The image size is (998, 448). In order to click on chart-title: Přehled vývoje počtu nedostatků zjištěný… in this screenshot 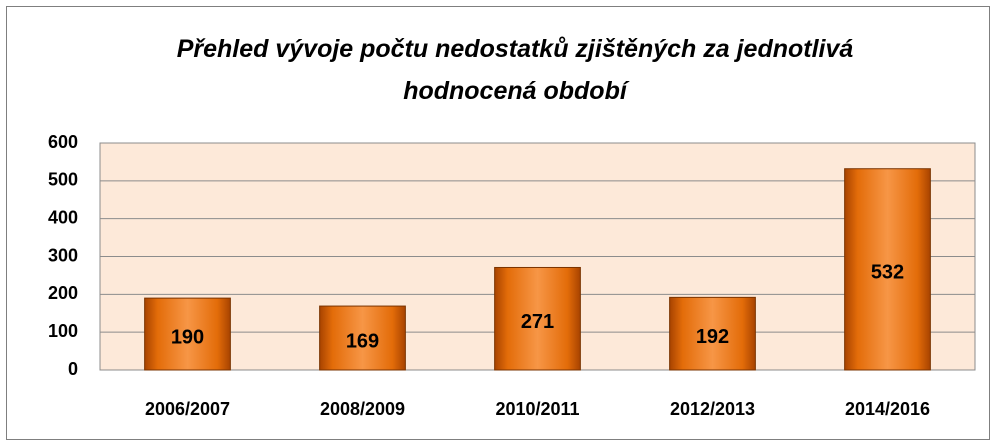, I will do `click(515, 70)`.